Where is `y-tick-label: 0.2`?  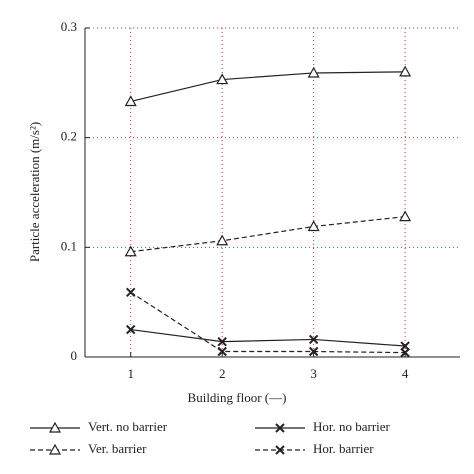 y-tick-label: 0.2 is located at coordinates (69, 136).